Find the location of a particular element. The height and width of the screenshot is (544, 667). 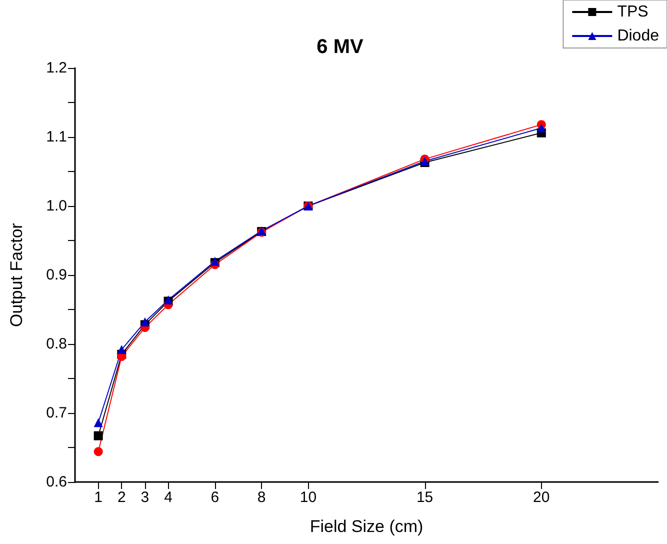

x-axis-title: Field Size (cm) is located at coordinates (367, 526).